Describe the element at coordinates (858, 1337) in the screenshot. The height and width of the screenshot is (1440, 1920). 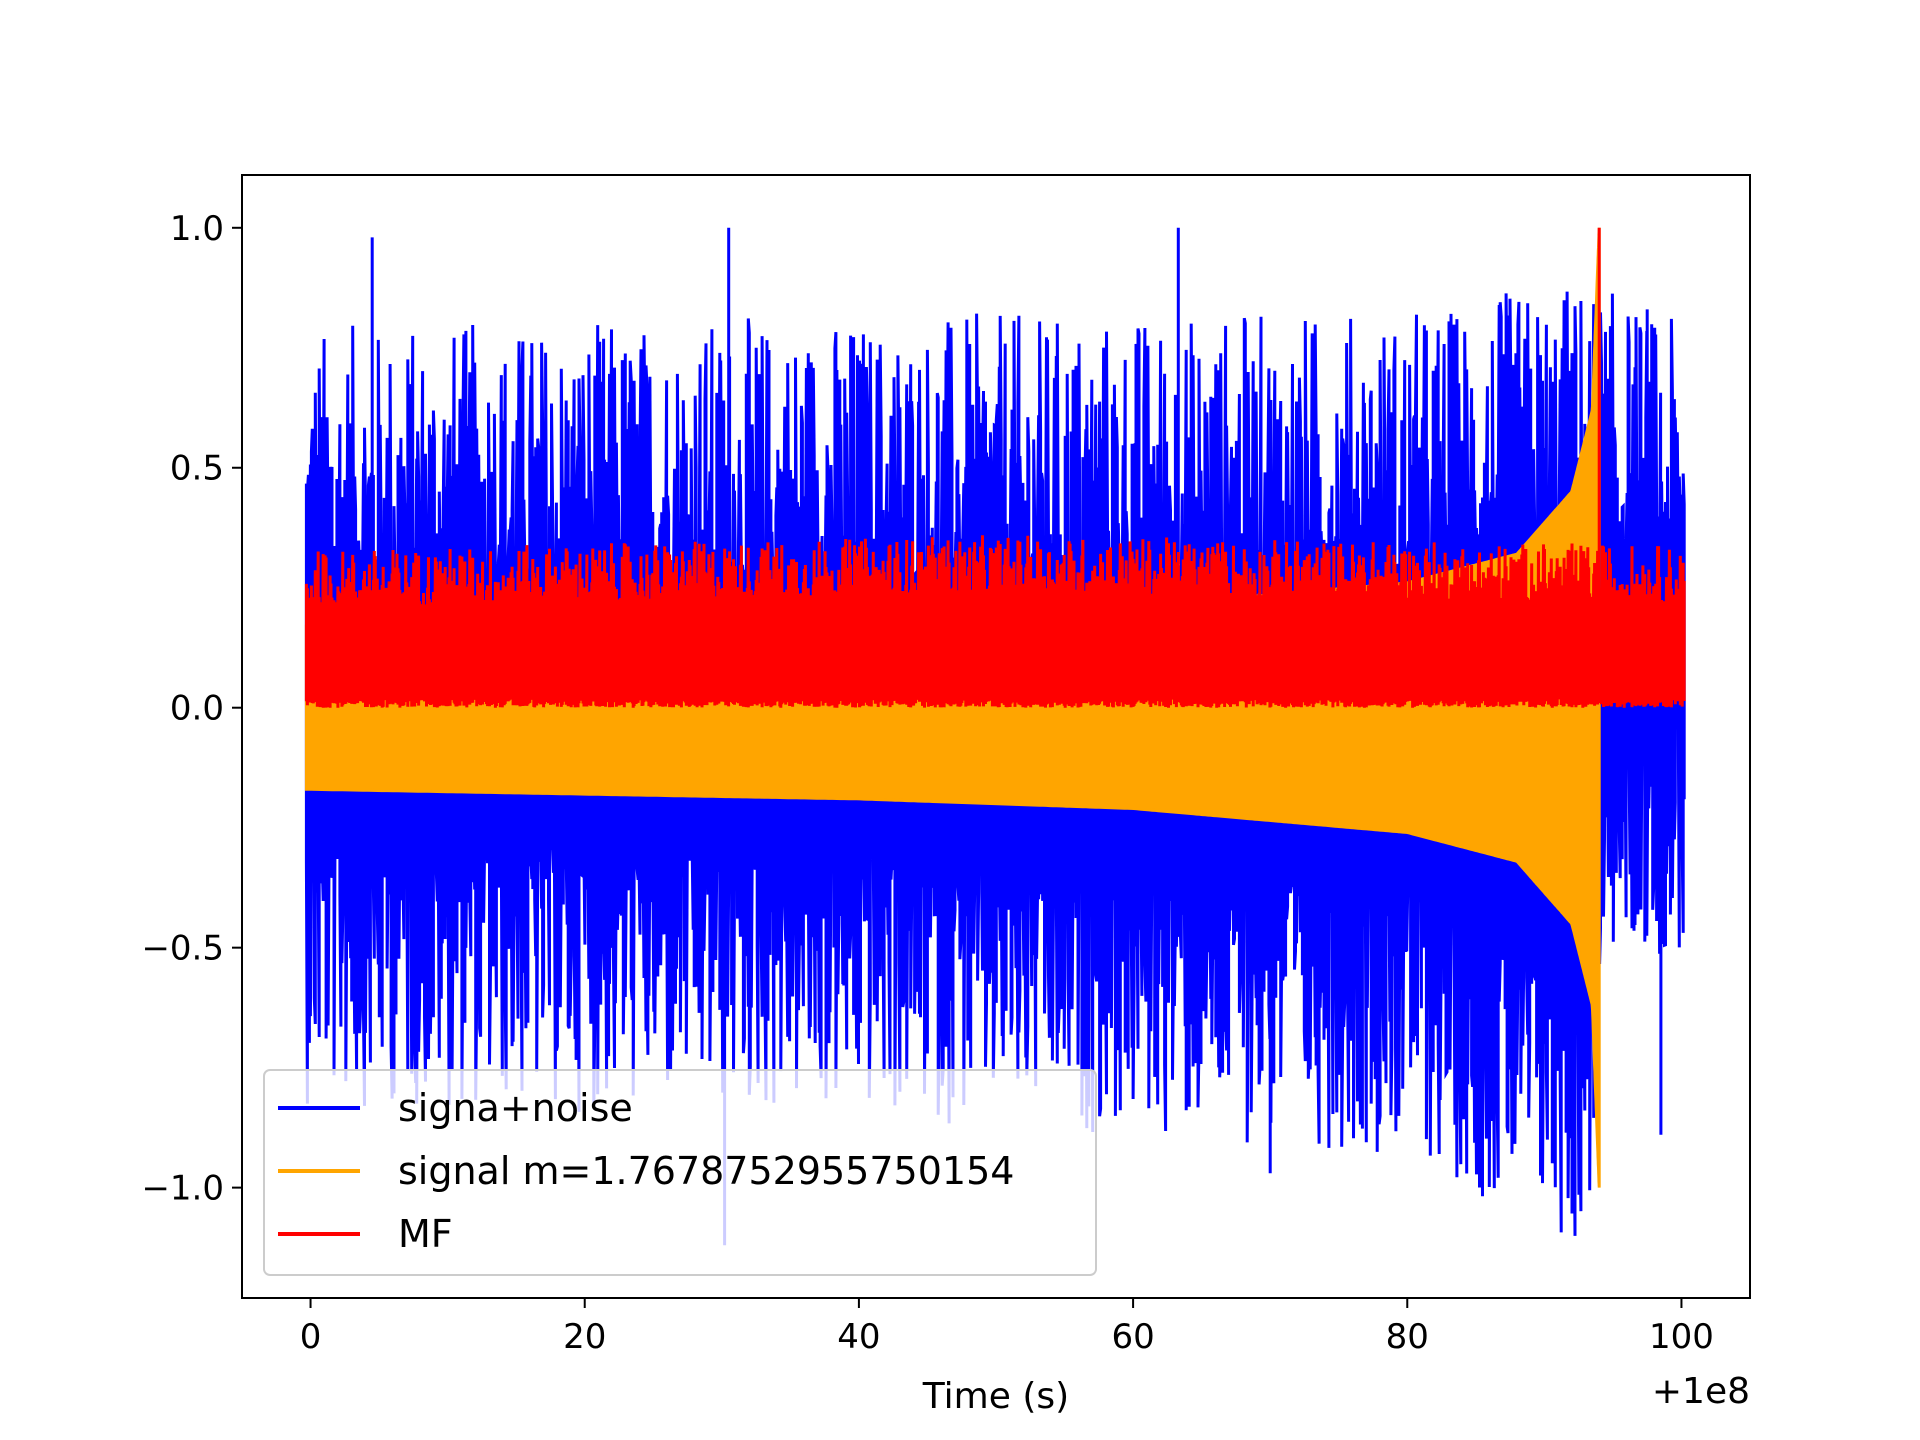
I see `x-tick-label: 40` at that location.